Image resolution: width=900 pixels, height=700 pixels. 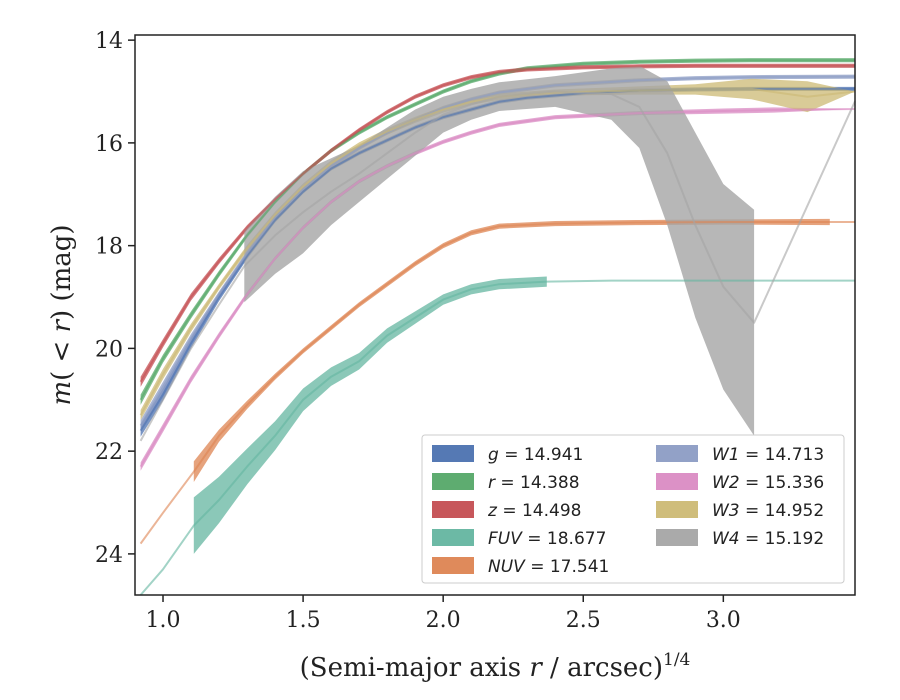 What do you see at coordinates (768, 483) in the screenshot?
I see `legend-label-w2: W2 = 15.336` at bounding box center [768, 483].